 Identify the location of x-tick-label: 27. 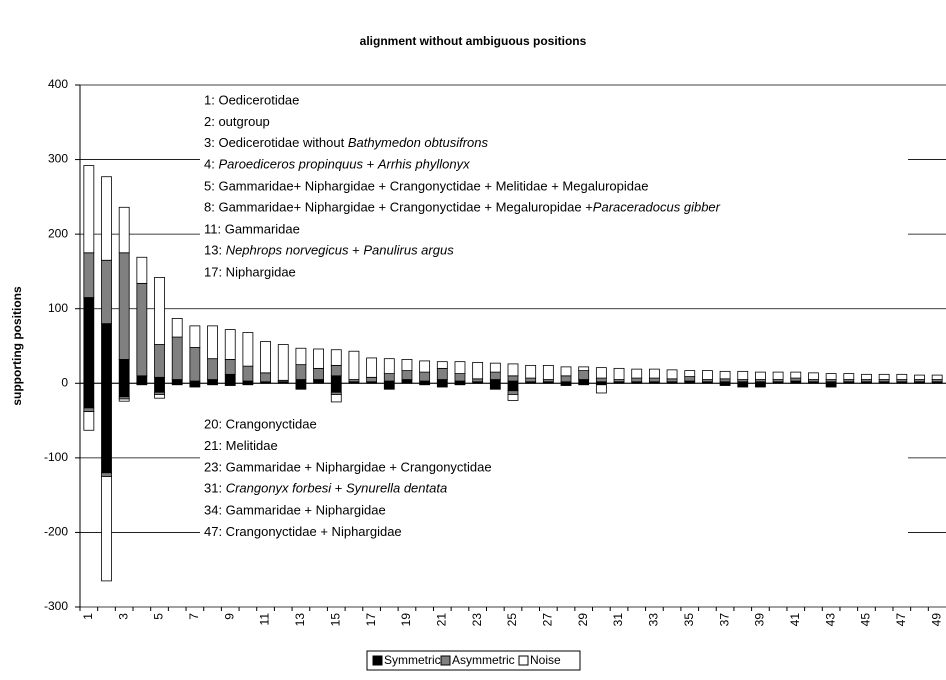
(548, 620).